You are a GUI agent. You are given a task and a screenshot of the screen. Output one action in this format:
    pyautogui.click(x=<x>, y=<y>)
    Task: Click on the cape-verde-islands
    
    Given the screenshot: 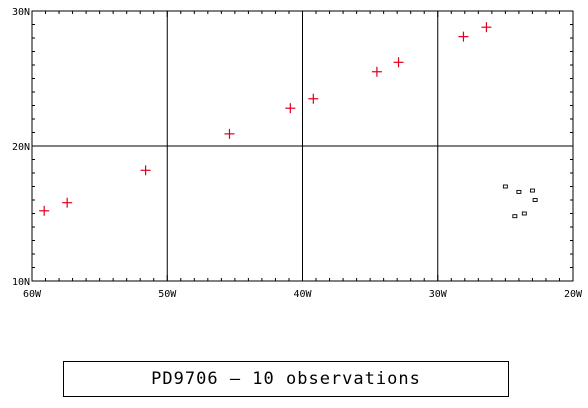 What is the action you would take?
    pyautogui.click(x=520, y=201)
    